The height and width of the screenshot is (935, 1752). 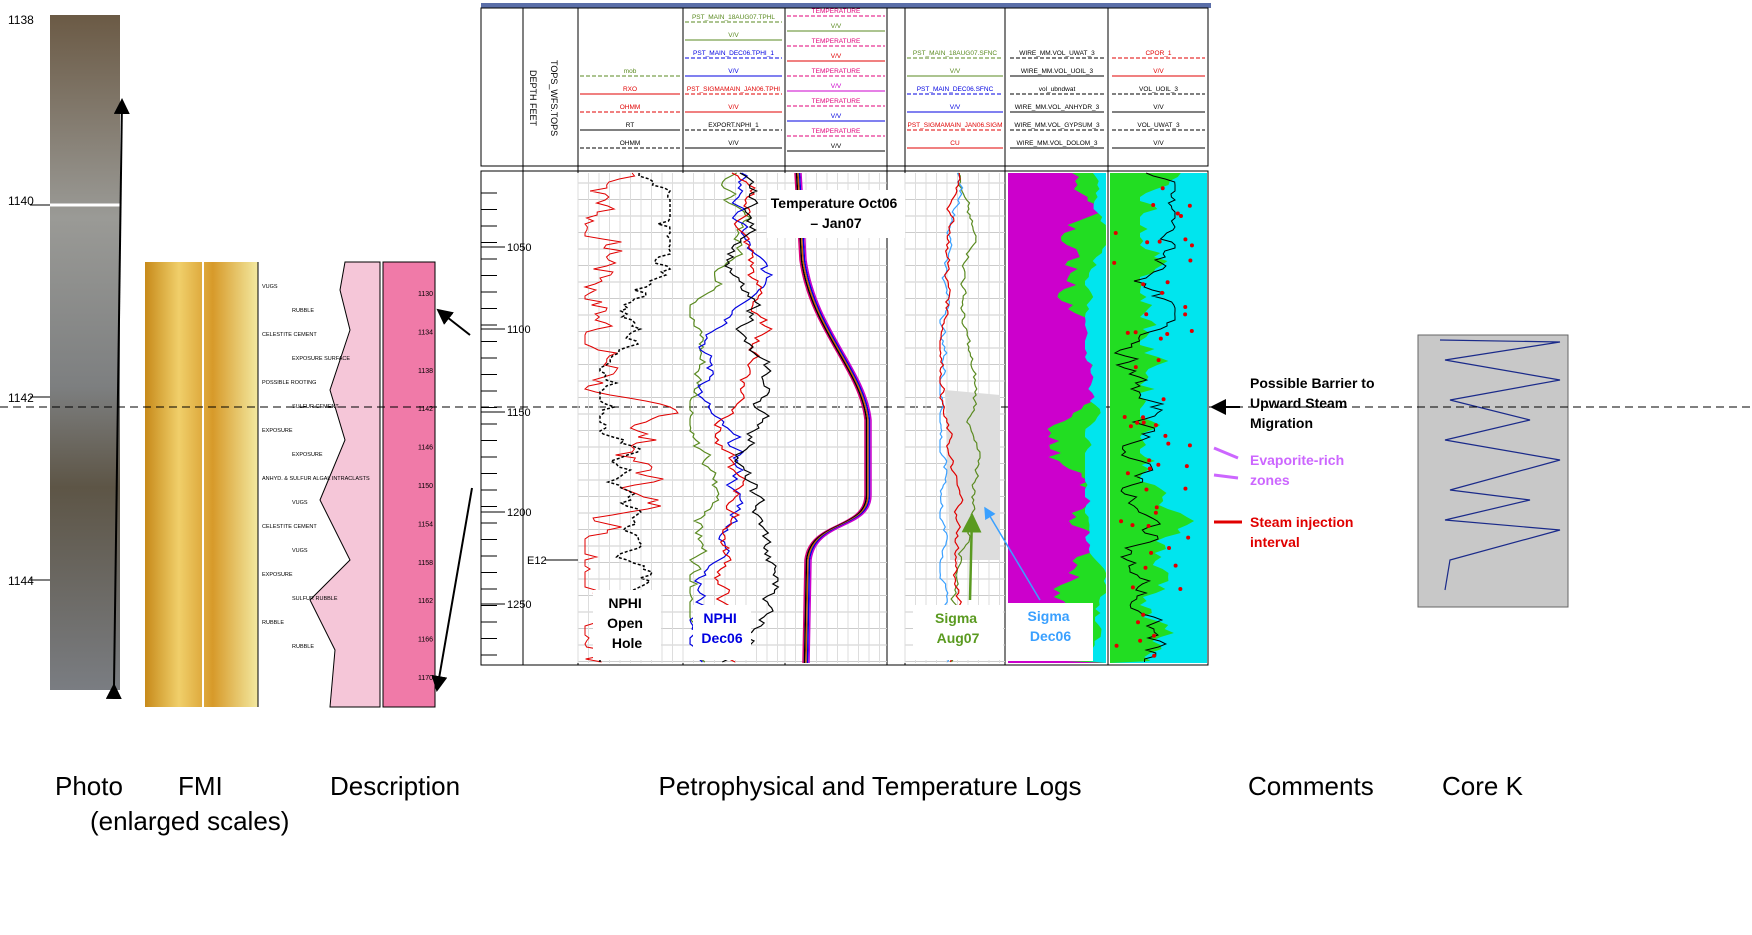 What do you see at coordinates (1057, 143) in the screenshot?
I see `track-header: WIRE_MM.VOL_DOLOM_3` at bounding box center [1057, 143].